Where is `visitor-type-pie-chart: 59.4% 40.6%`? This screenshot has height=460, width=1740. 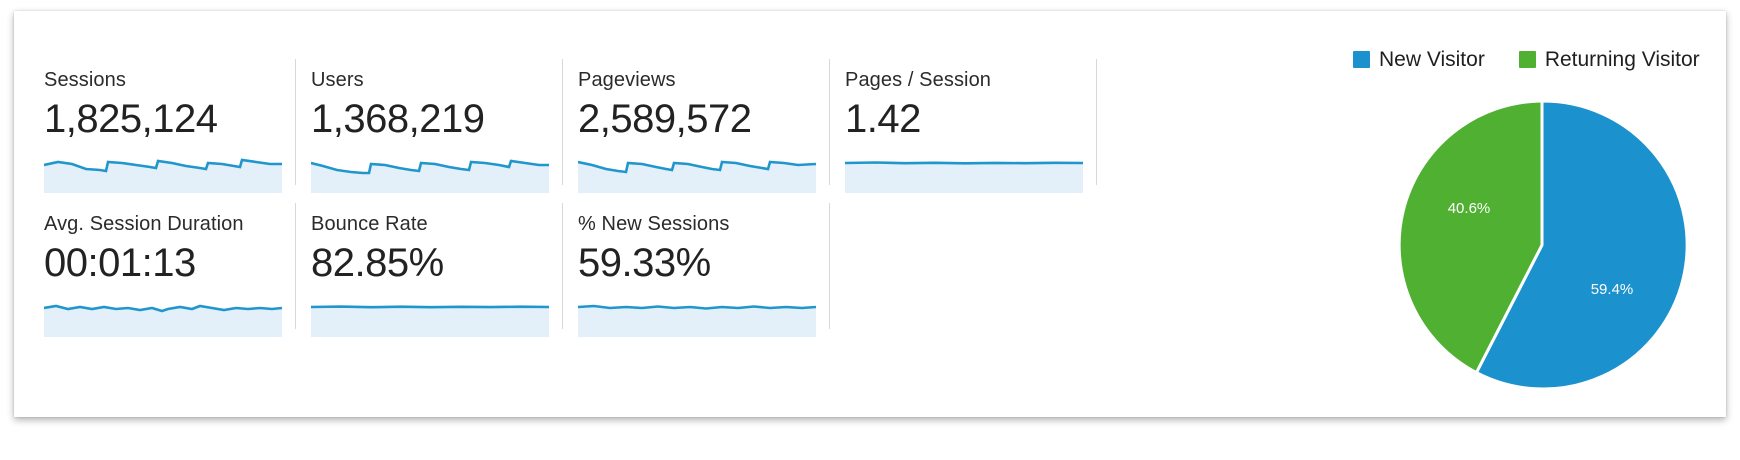 visitor-type-pie-chart: 59.4% 40.6% is located at coordinates (1542, 245).